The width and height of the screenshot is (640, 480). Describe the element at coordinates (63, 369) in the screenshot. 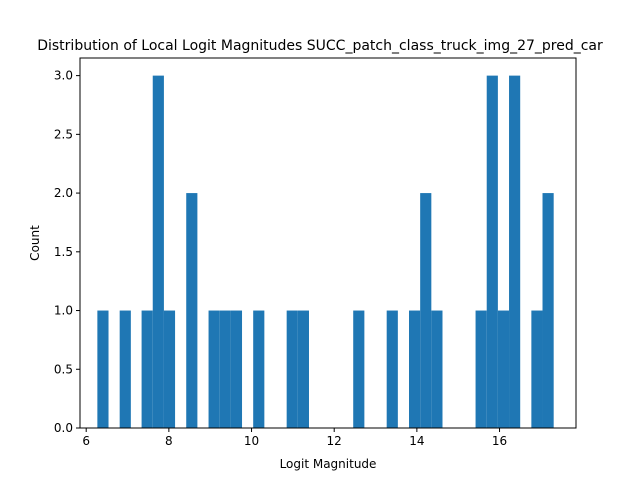

I see `y-tick-label: 0.5` at that location.